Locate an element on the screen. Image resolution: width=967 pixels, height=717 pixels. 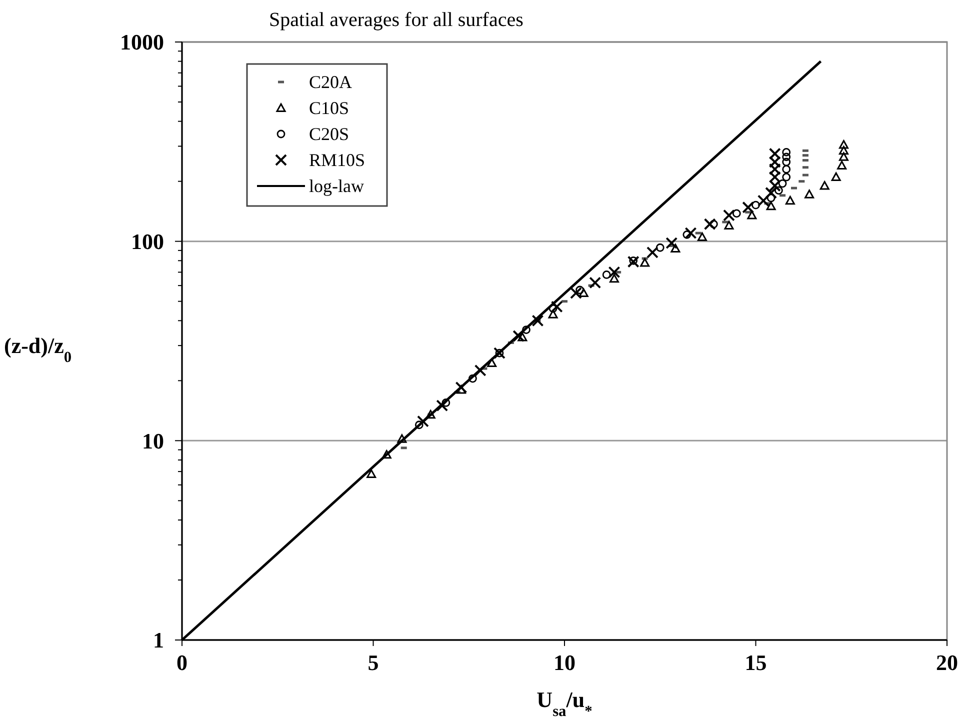
x-tick-label: 10 is located at coordinates (565, 662).